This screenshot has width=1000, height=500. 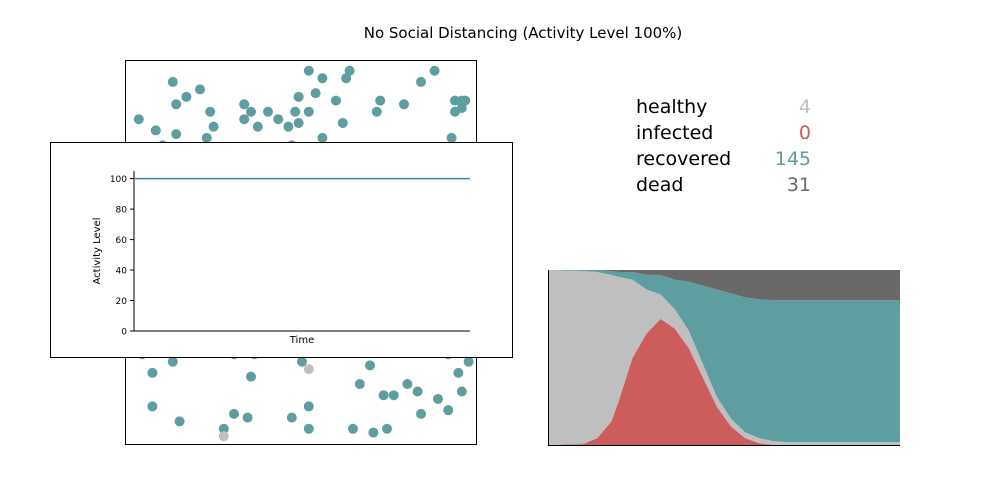 I want to click on area-healthy, so click(x=724, y=358).